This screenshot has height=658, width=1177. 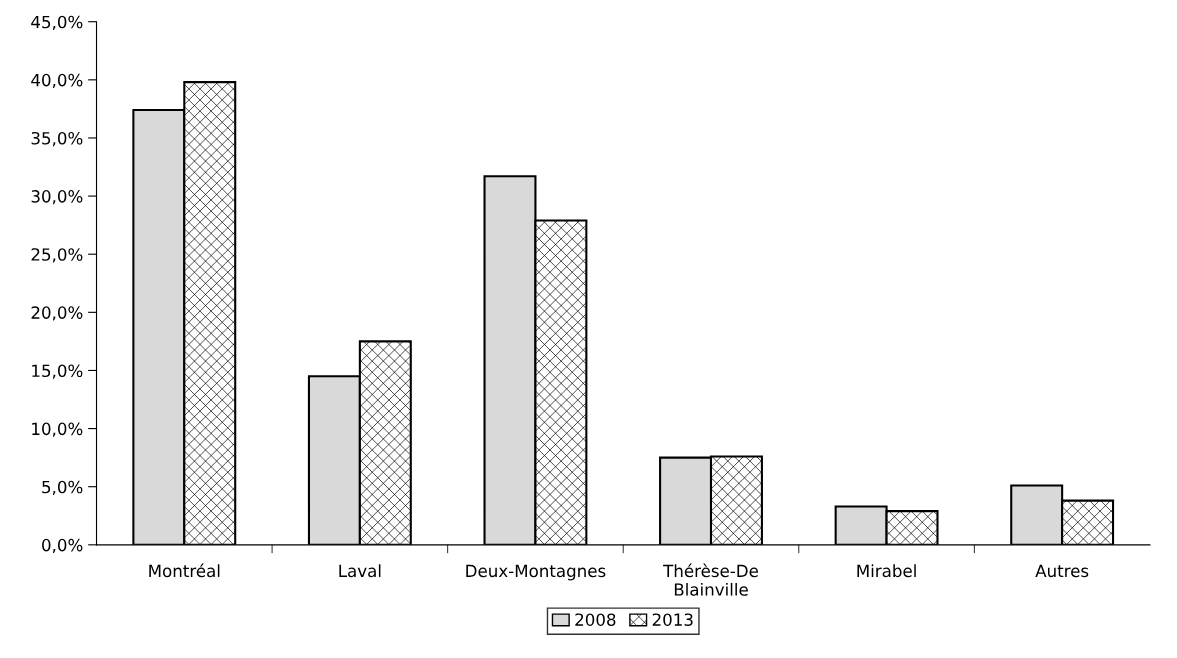 I want to click on y-tick-label: 20,0%, so click(x=57, y=313).